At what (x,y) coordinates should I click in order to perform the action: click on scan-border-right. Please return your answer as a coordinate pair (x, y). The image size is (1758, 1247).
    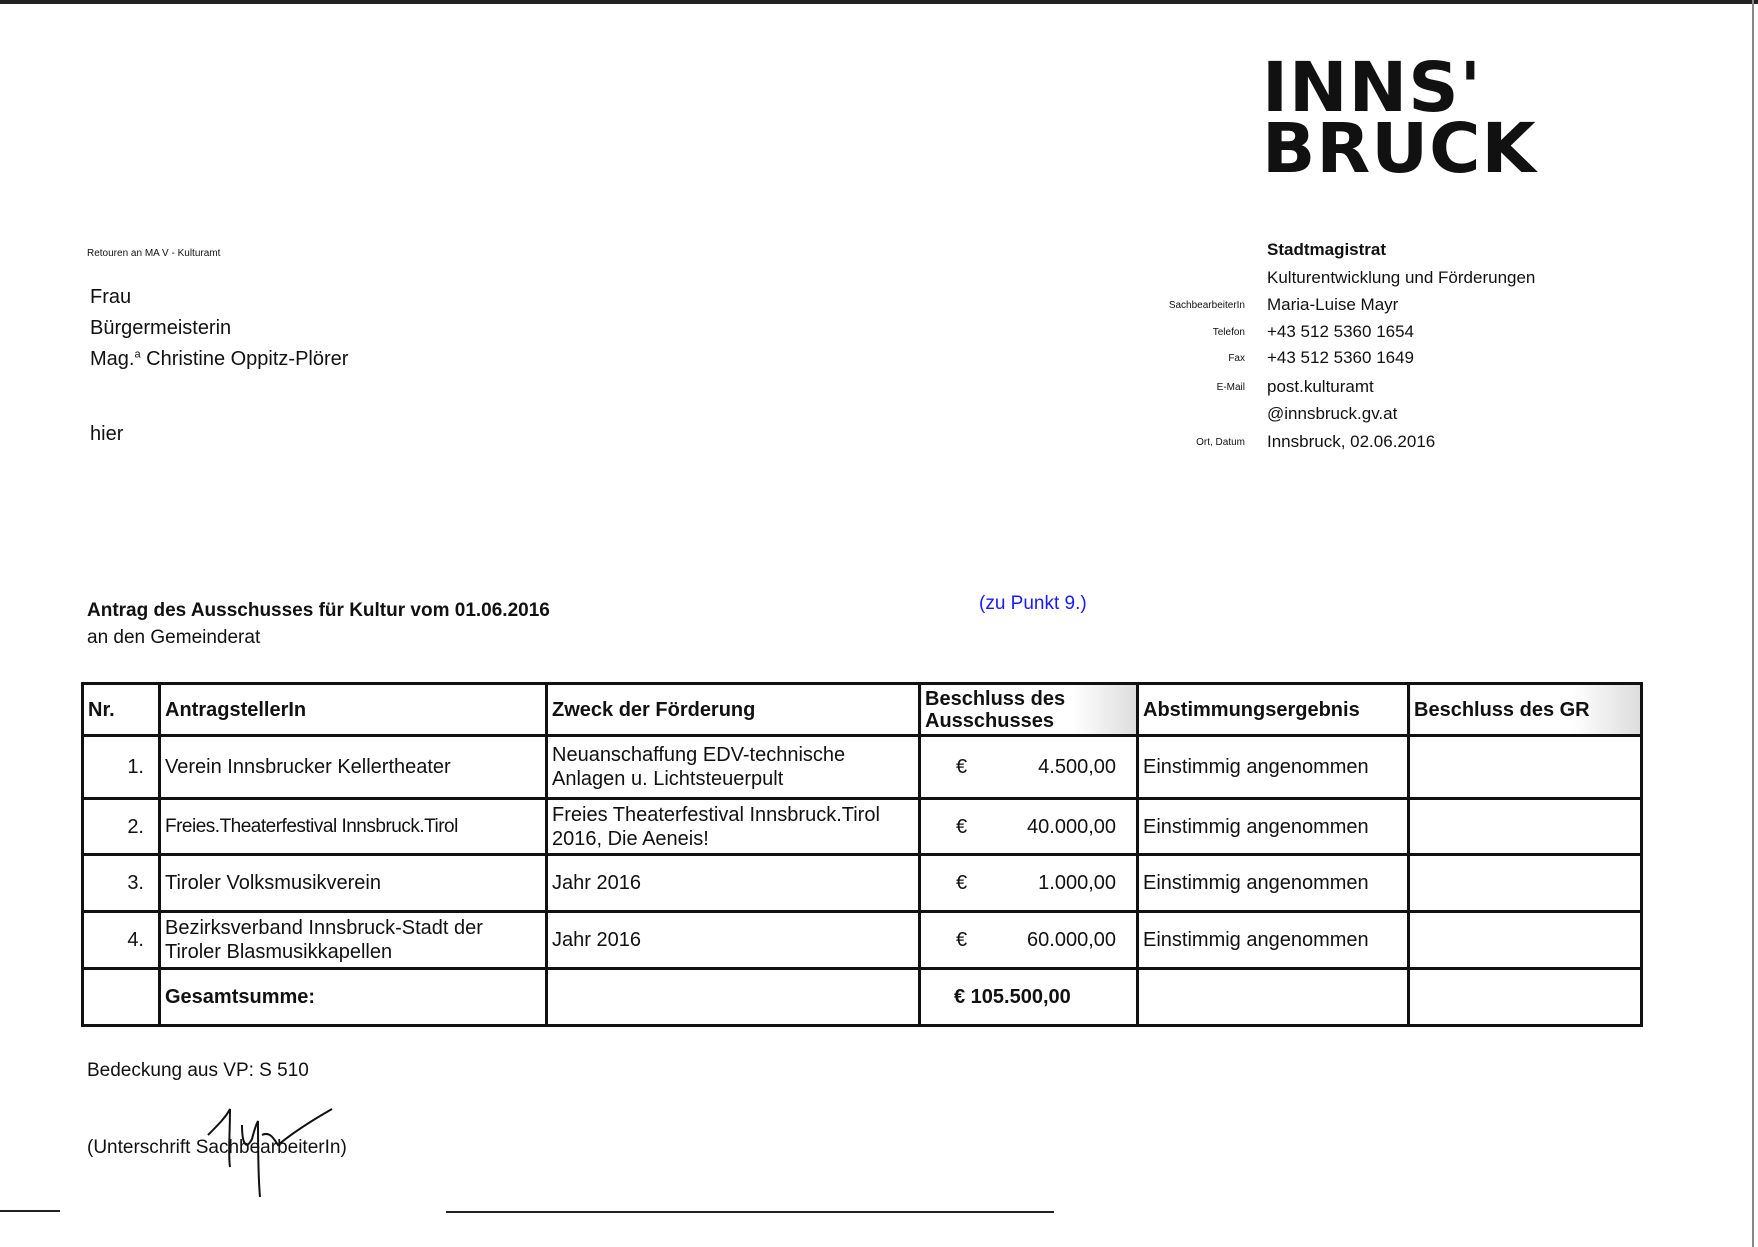
    Looking at the image, I should click on (1753, 623).